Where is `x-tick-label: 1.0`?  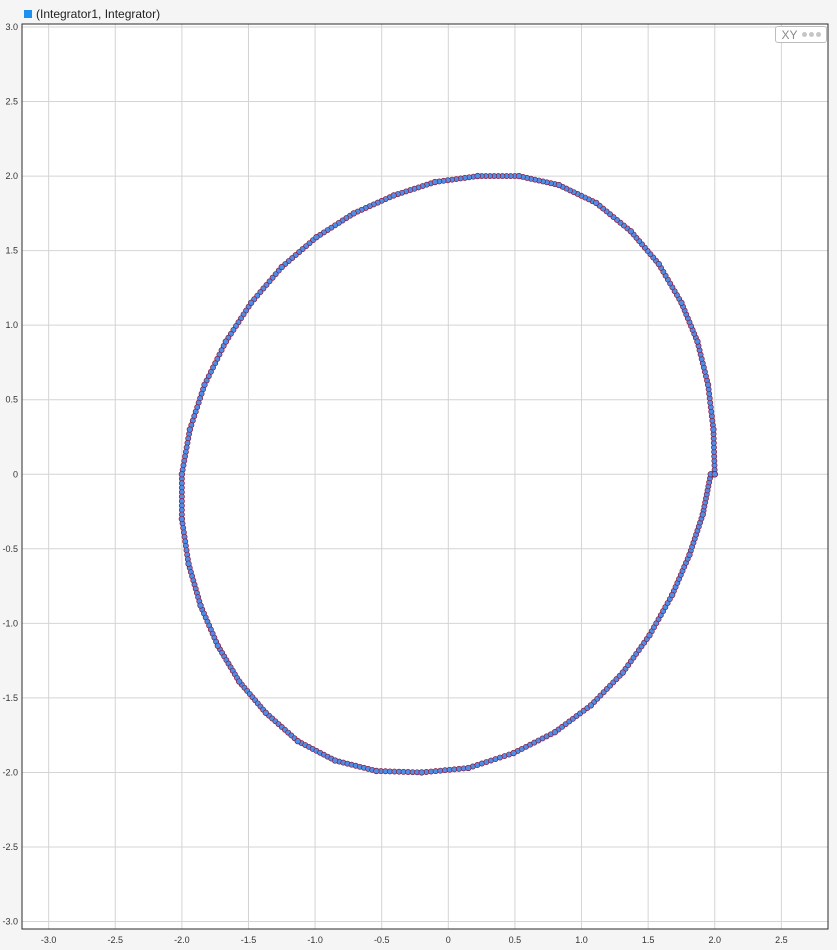
x-tick-label: 1.0 is located at coordinates (581, 940).